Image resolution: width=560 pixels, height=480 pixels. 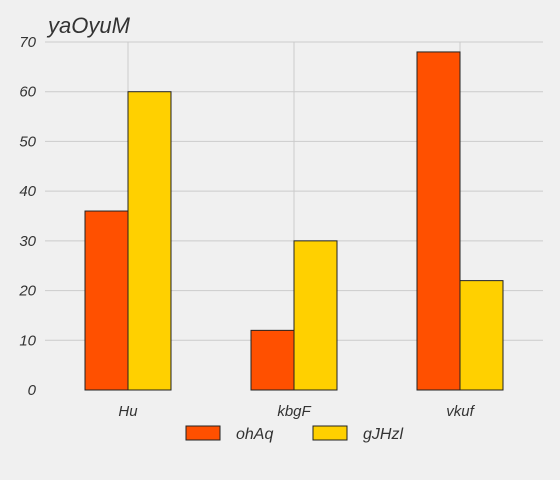 What do you see at coordinates (330, 433) in the screenshot?
I see `legend-swatch-gJHzl` at bounding box center [330, 433].